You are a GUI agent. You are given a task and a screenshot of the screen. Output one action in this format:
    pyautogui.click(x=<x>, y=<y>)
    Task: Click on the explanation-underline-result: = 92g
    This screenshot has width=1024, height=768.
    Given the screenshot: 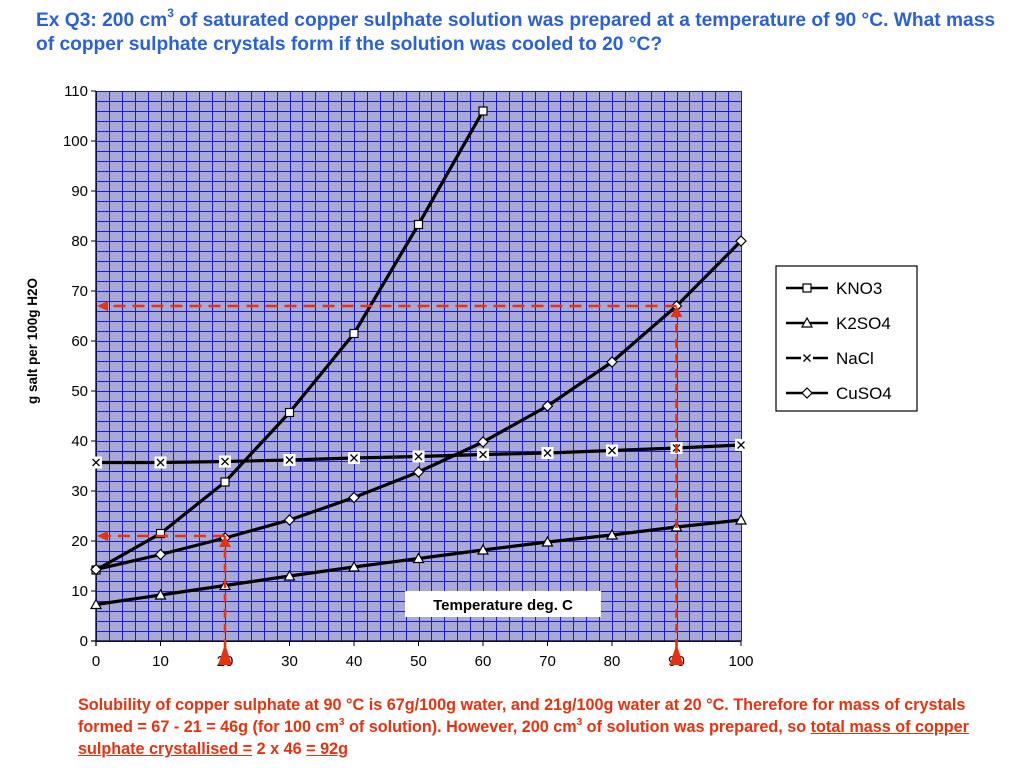 What is the action you would take?
    pyautogui.click(x=327, y=749)
    